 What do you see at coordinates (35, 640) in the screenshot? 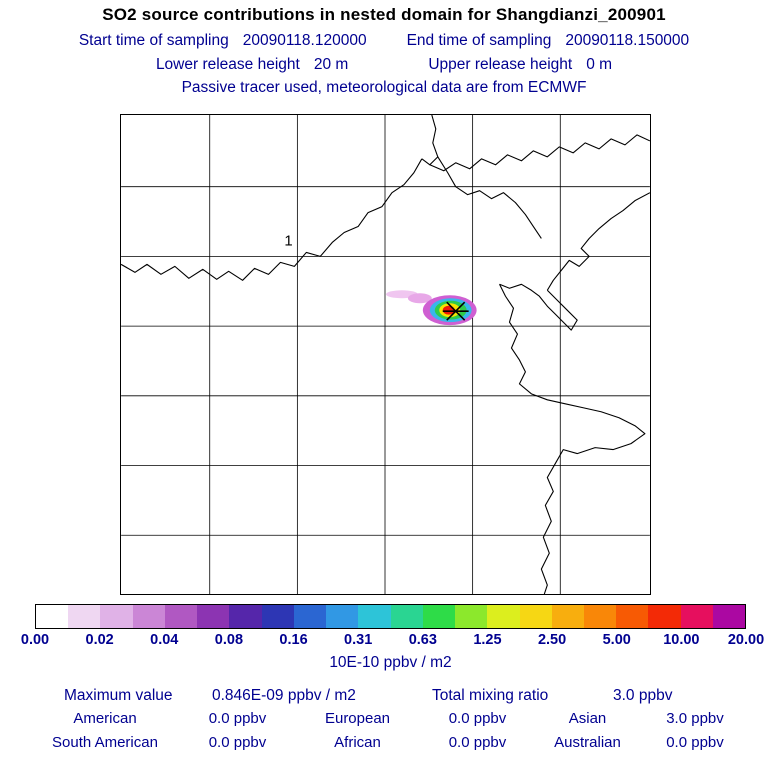
I see `colorbar-tick-label: 0.00` at bounding box center [35, 640].